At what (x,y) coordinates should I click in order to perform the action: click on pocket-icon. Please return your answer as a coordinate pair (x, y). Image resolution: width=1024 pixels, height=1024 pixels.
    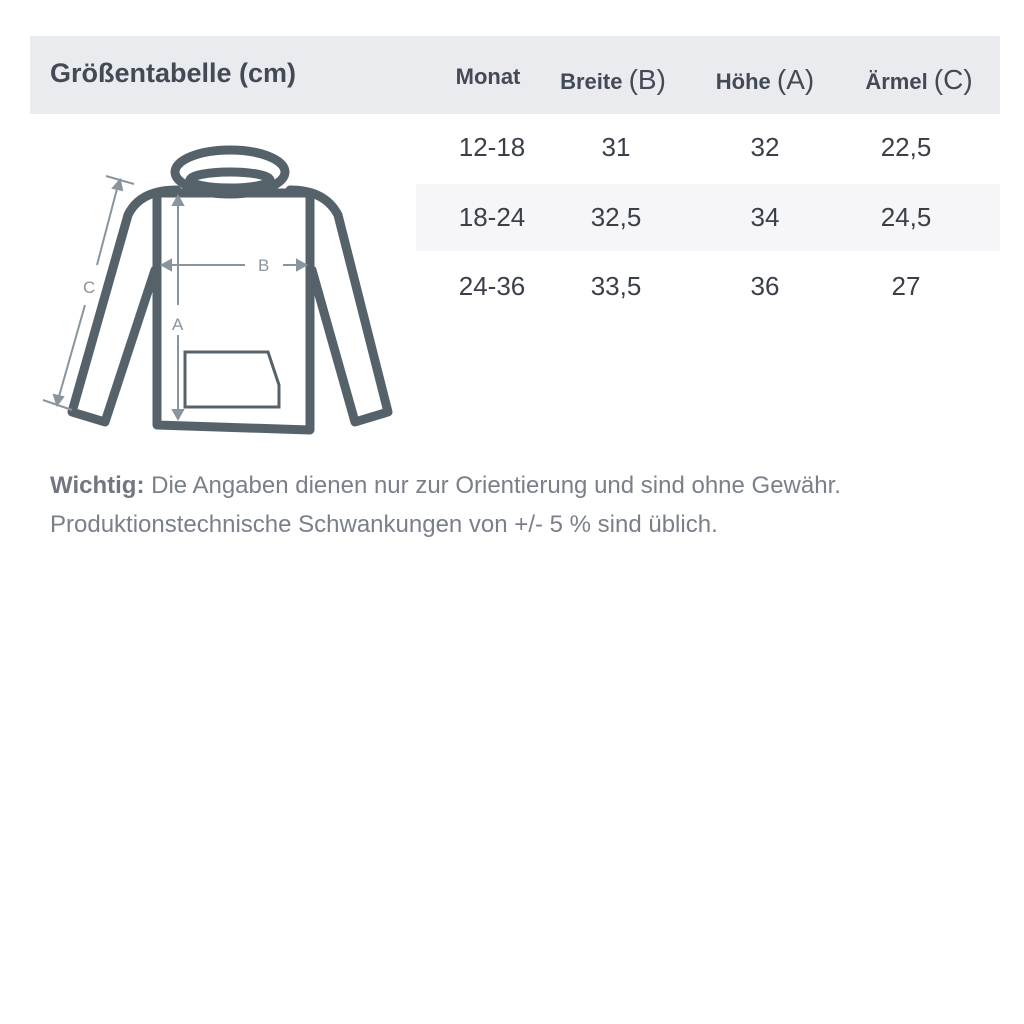
    Looking at the image, I should click on (232, 379).